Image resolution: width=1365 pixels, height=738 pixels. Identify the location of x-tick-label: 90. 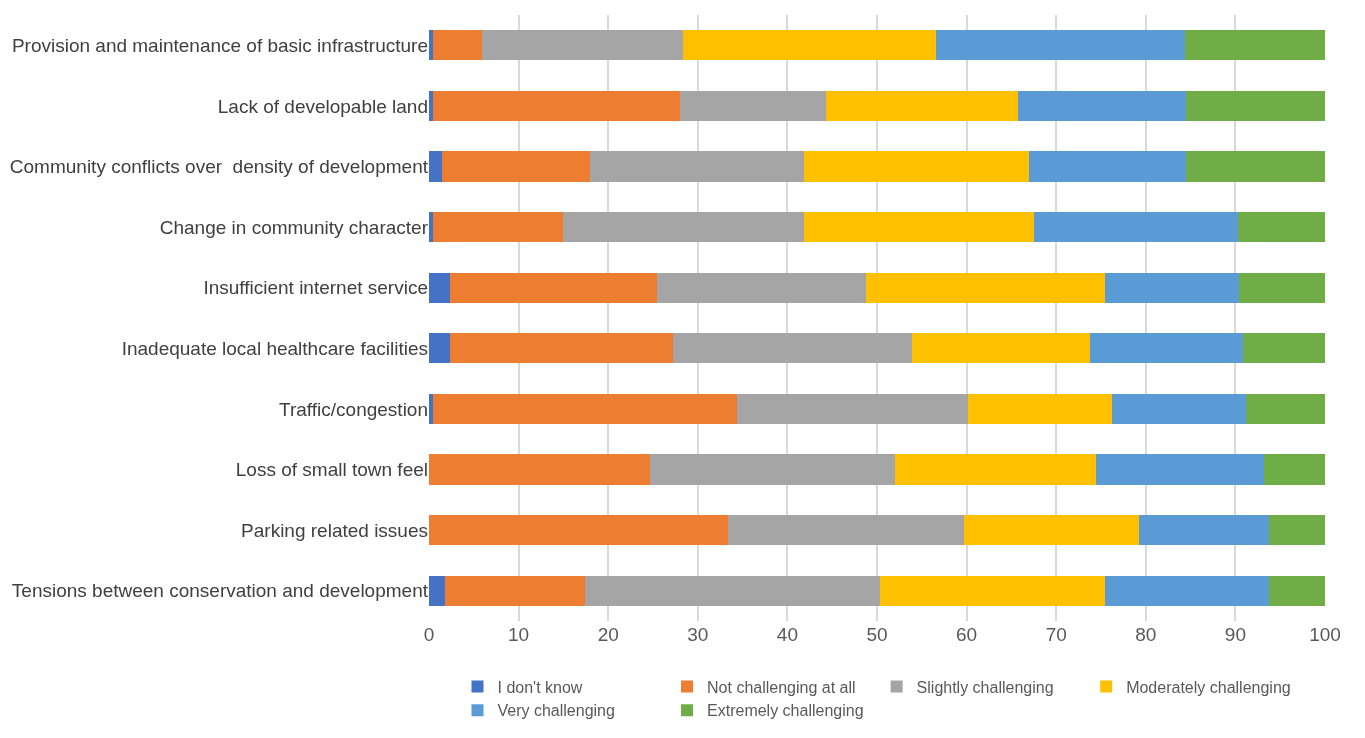
(1235, 634).